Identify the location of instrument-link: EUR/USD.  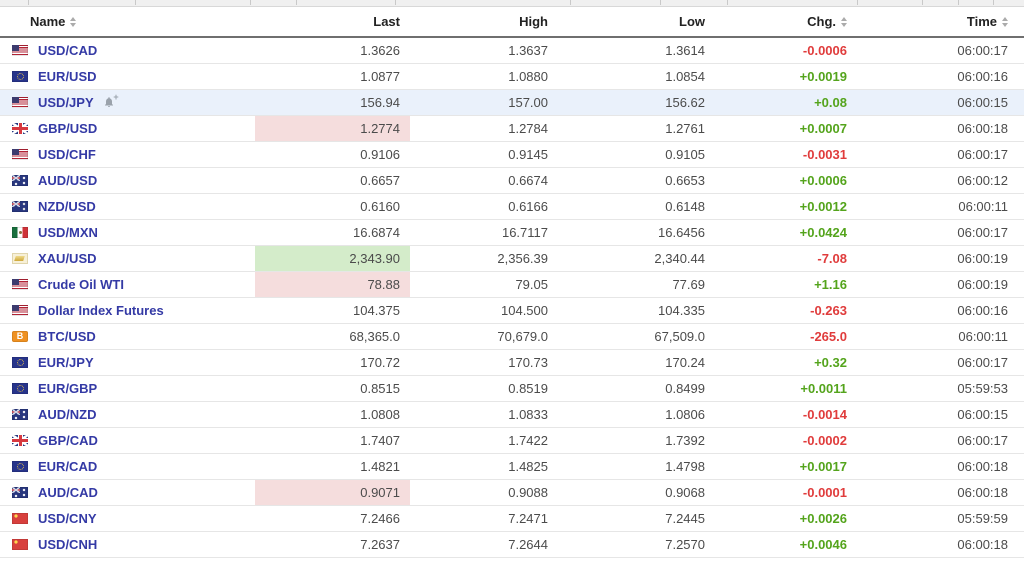
(67, 76).